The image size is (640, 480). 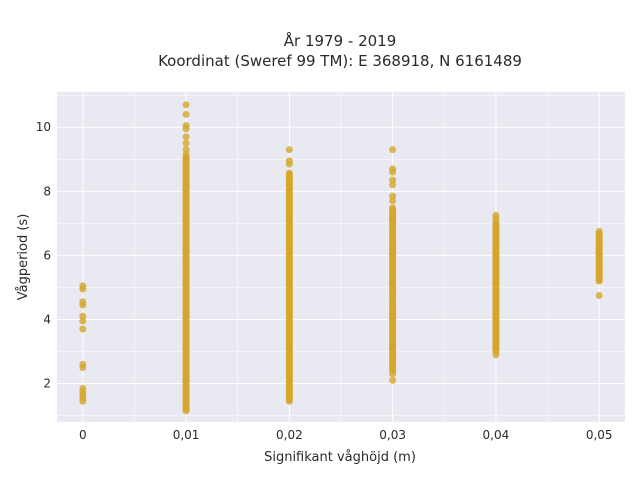 I want to click on y-tick-label: 4, so click(x=47, y=319).